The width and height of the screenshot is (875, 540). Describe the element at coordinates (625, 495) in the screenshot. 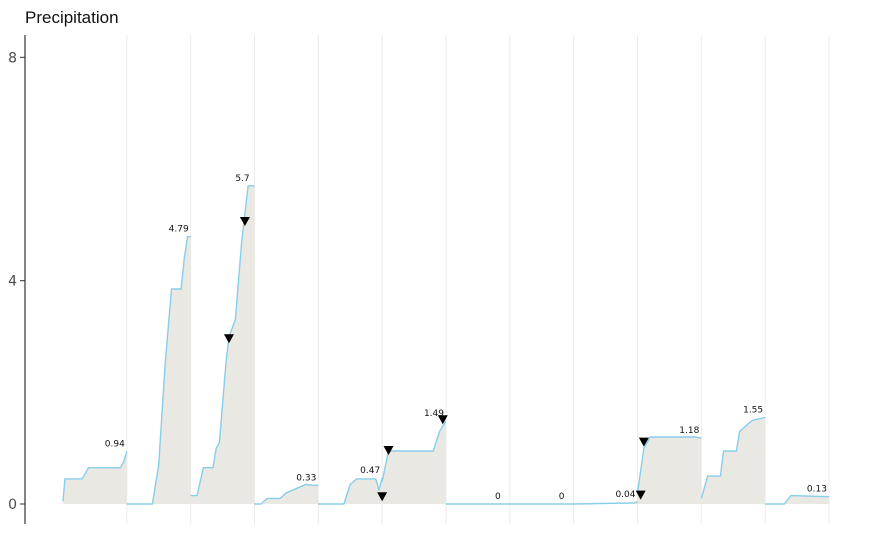

I see `data-label-9: 0.04` at that location.